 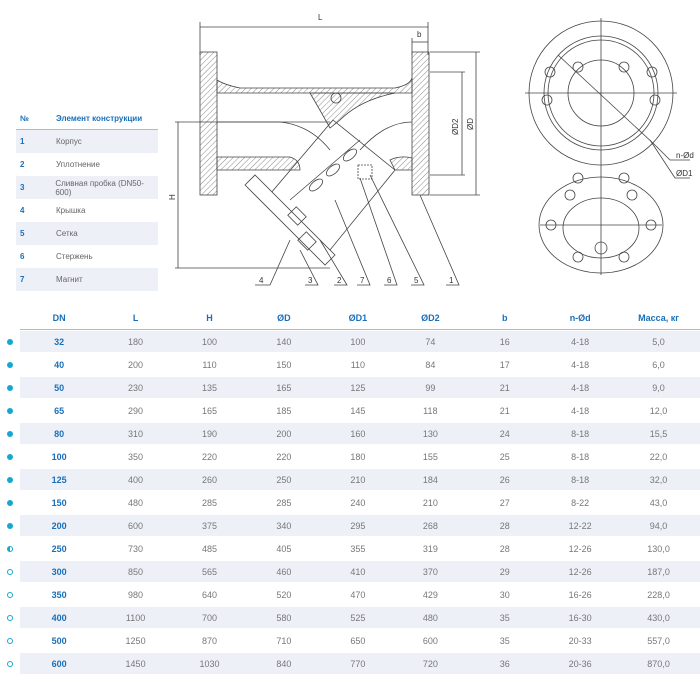 I want to click on table-cell: 650, so click(x=358, y=640).